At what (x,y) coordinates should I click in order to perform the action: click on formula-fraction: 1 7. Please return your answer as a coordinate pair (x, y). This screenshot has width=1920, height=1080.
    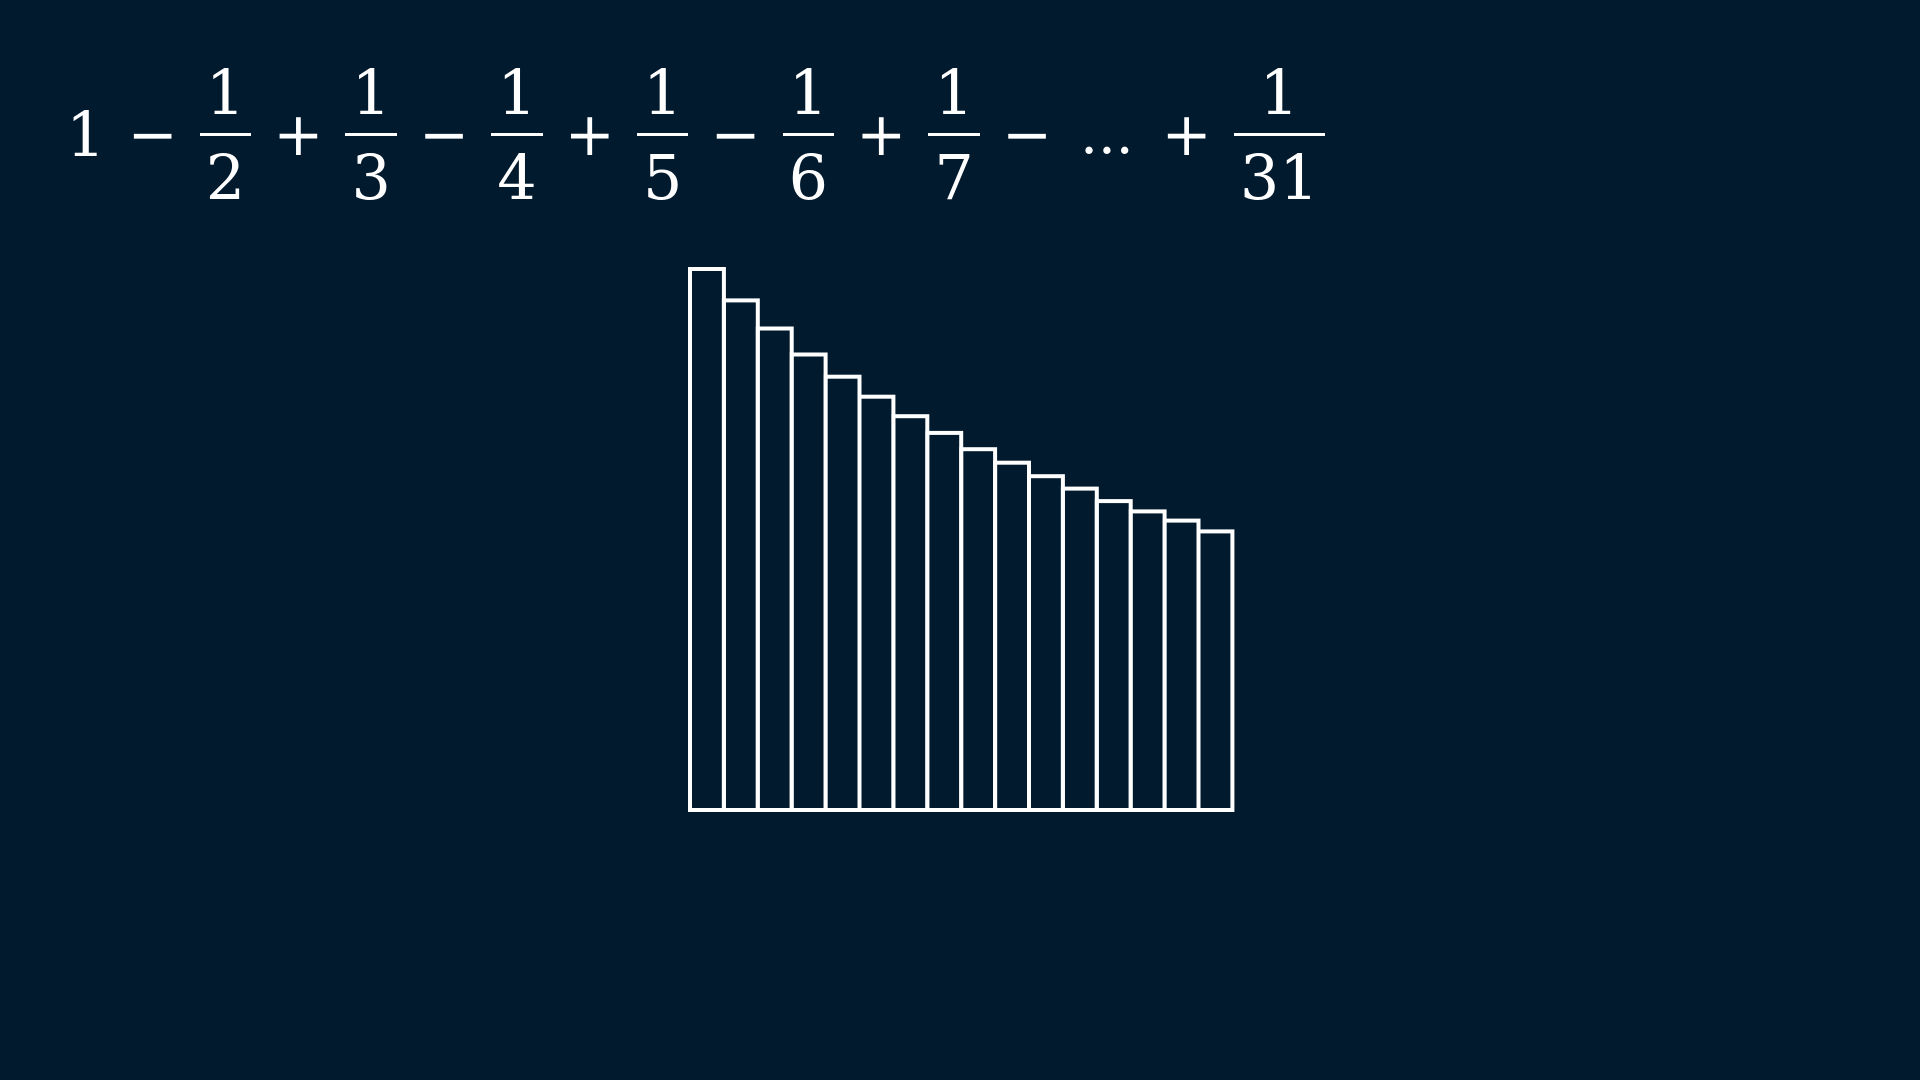
    Looking at the image, I should click on (953, 134).